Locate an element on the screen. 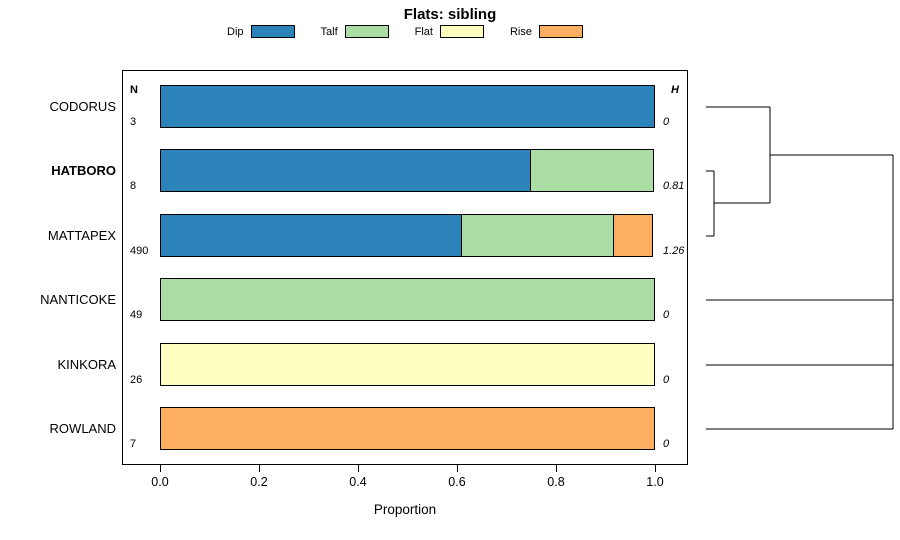 This screenshot has width=900, height=540. n-value-nanticoke: 49 is located at coordinates (136, 315).